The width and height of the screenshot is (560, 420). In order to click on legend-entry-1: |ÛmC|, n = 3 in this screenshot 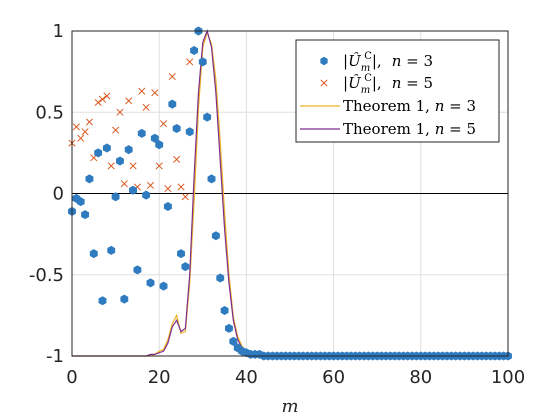, I will do `click(376, 62)`.